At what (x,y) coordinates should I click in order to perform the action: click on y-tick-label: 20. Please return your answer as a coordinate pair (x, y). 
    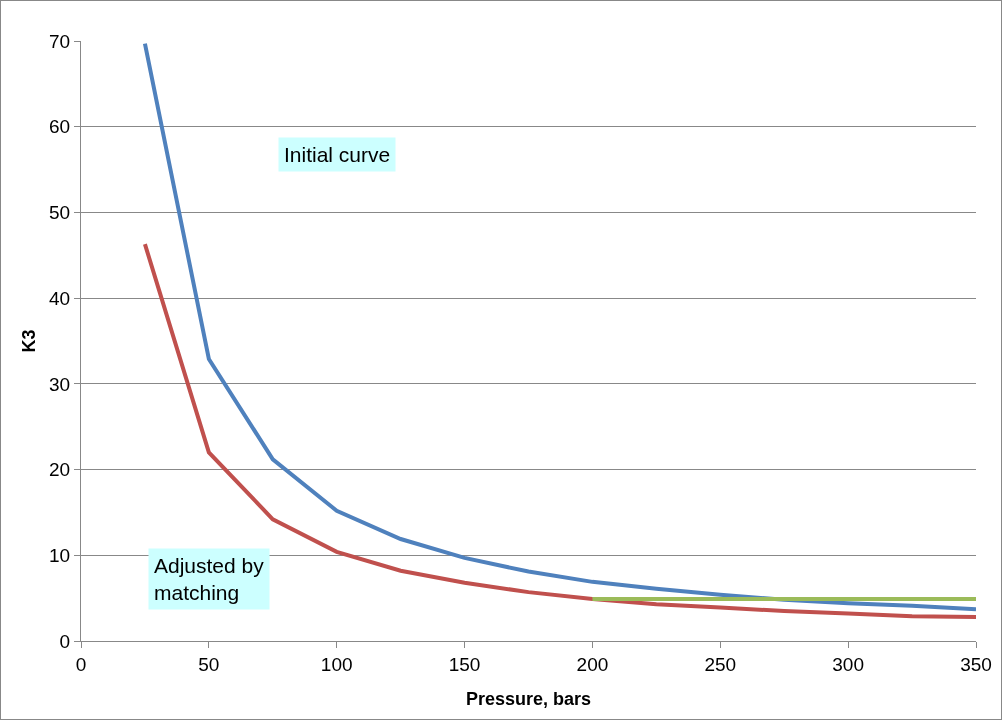
    Looking at the image, I should click on (60, 470).